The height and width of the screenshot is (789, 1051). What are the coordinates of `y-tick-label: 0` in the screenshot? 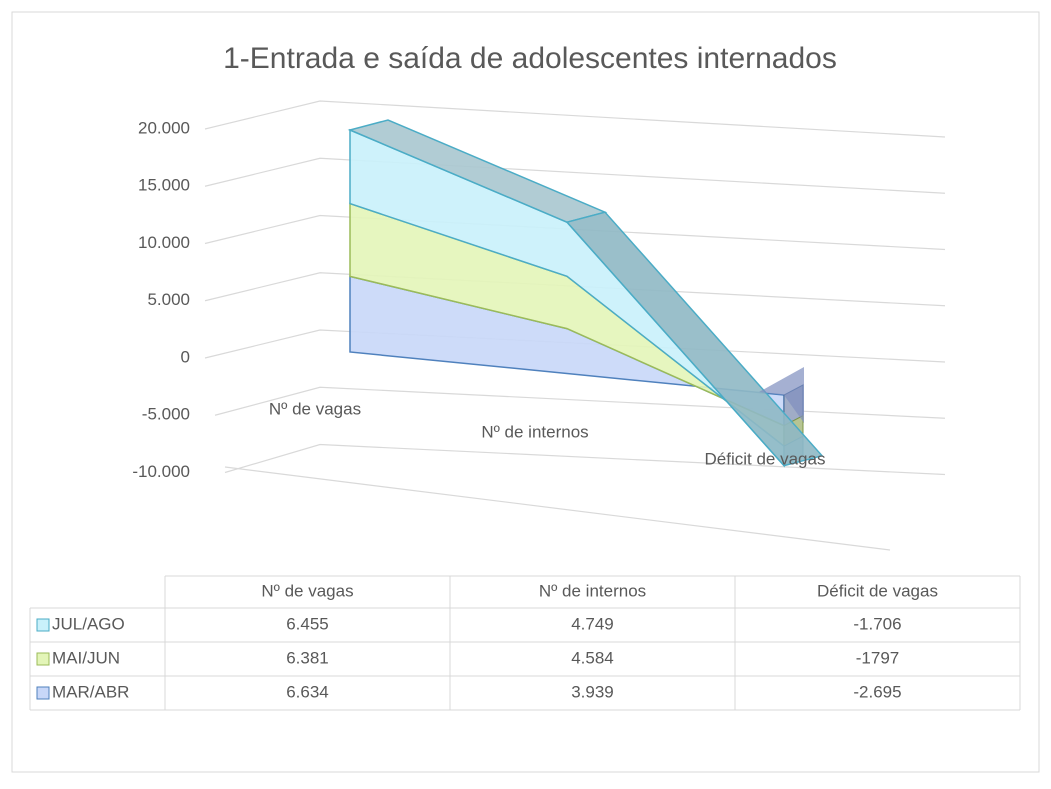 It's located at (185, 356).